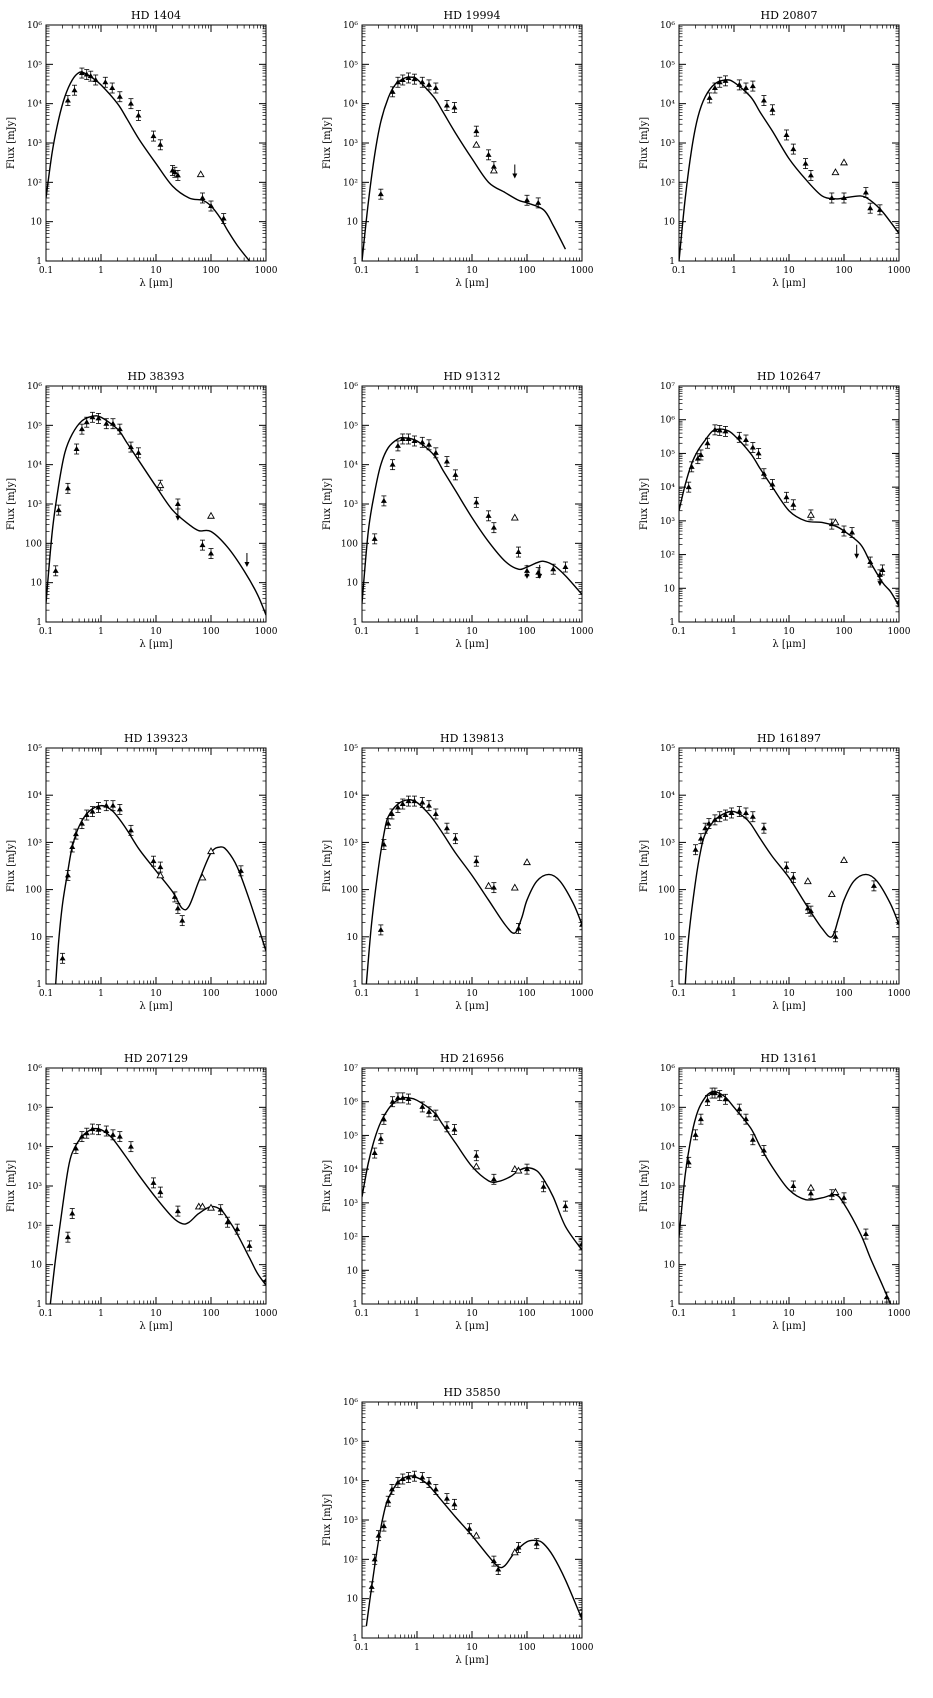  I want to click on x-tick-label: 10, so click(789, 271).